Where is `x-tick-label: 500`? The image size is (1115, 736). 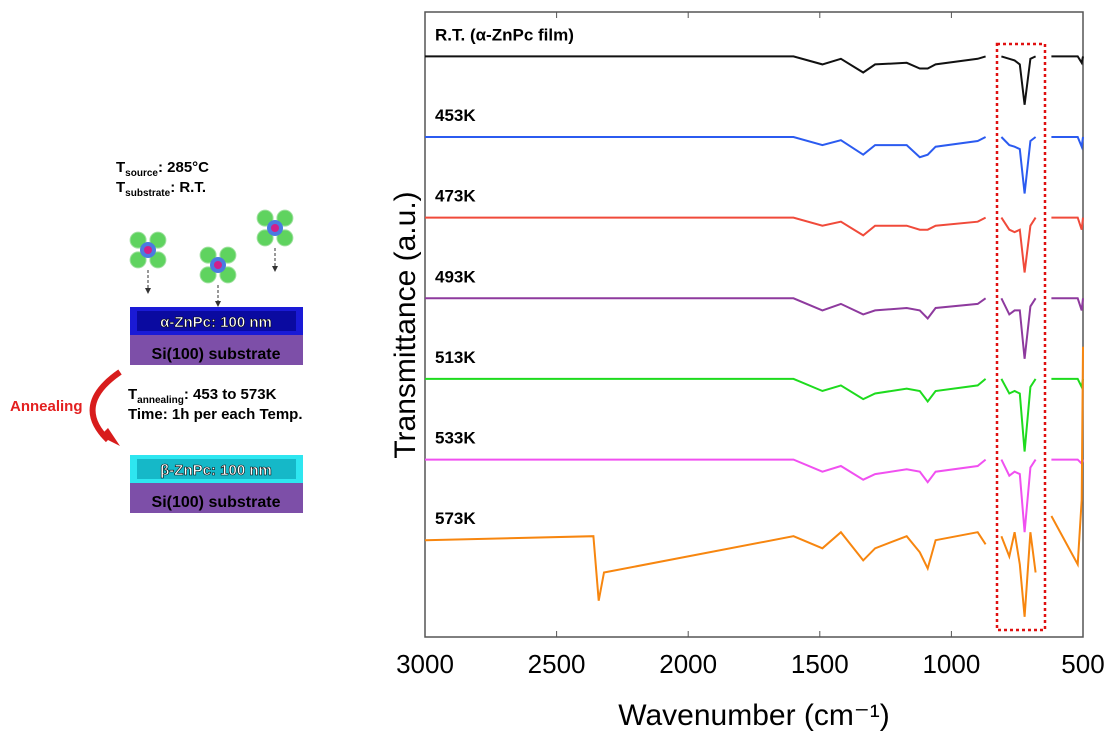 x-tick-label: 500 is located at coordinates (1082, 664).